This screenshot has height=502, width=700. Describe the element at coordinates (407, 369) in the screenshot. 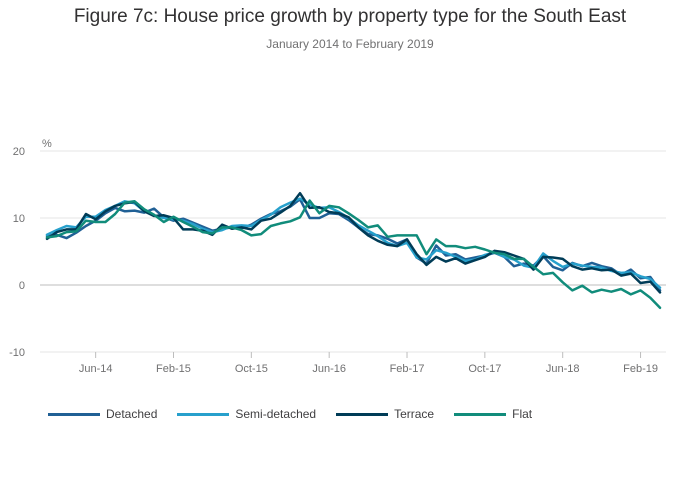

I see `x-tick-label: Feb-17` at that location.